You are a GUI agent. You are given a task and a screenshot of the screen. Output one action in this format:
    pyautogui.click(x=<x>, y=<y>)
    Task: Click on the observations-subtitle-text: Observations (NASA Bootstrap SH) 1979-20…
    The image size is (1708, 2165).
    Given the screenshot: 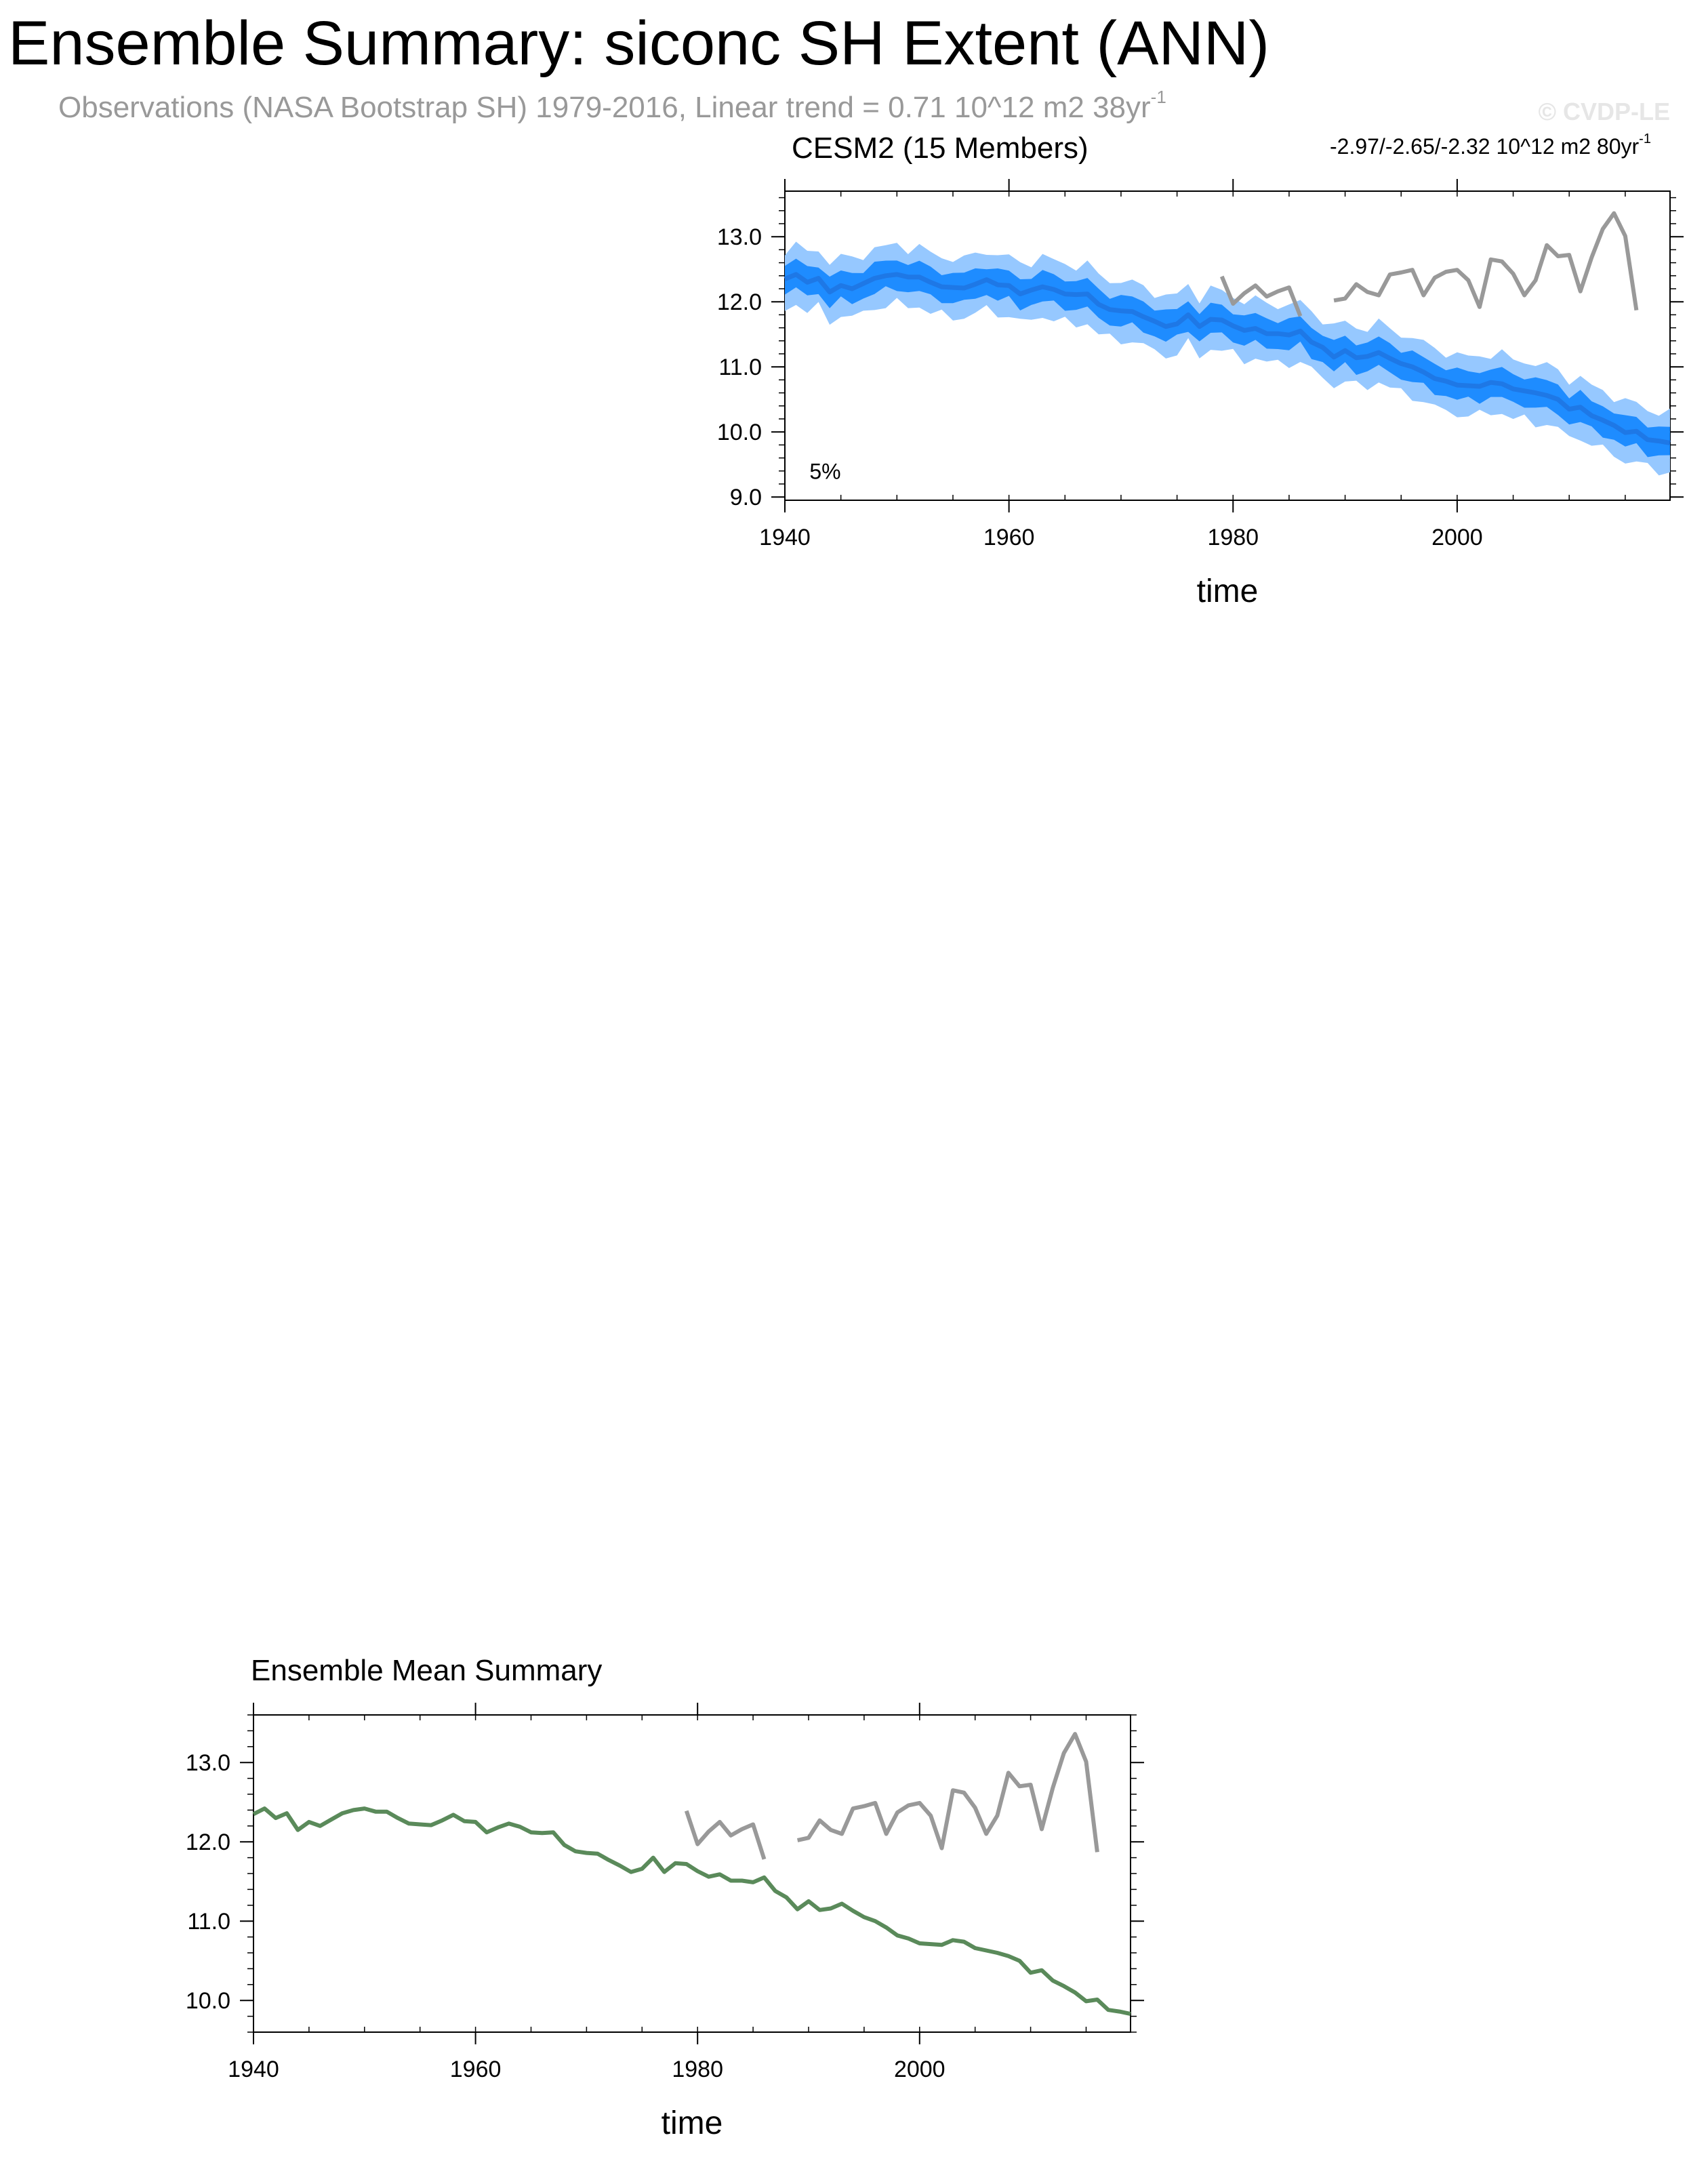 What is the action you would take?
    pyautogui.click(x=605, y=107)
    